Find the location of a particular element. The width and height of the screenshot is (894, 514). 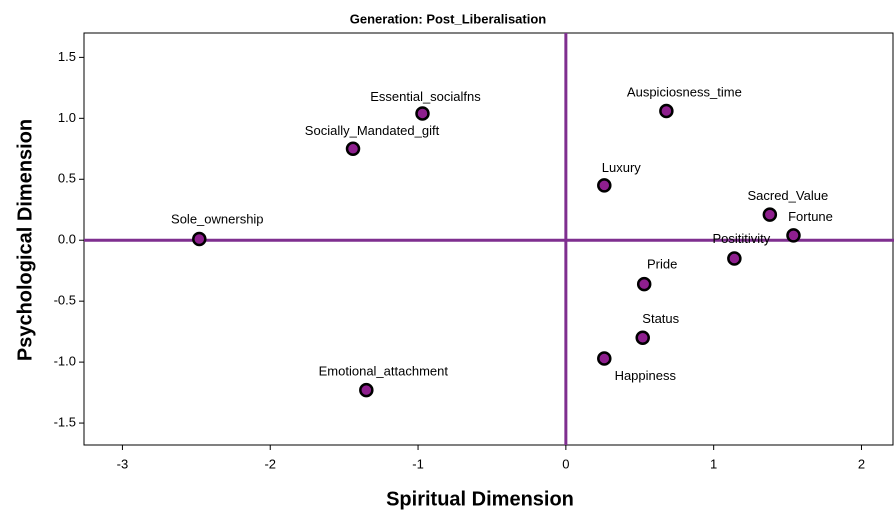

x-tick-label: -2 is located at coordinates (270, 463).